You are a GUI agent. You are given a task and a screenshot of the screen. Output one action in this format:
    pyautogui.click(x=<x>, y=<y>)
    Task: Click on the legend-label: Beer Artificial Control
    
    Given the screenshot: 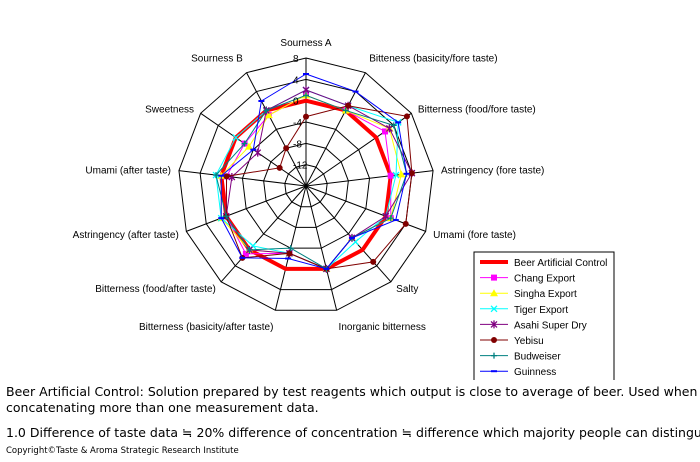 What is the action you would take?
    pyautogui.click(x=560, y=263)
    